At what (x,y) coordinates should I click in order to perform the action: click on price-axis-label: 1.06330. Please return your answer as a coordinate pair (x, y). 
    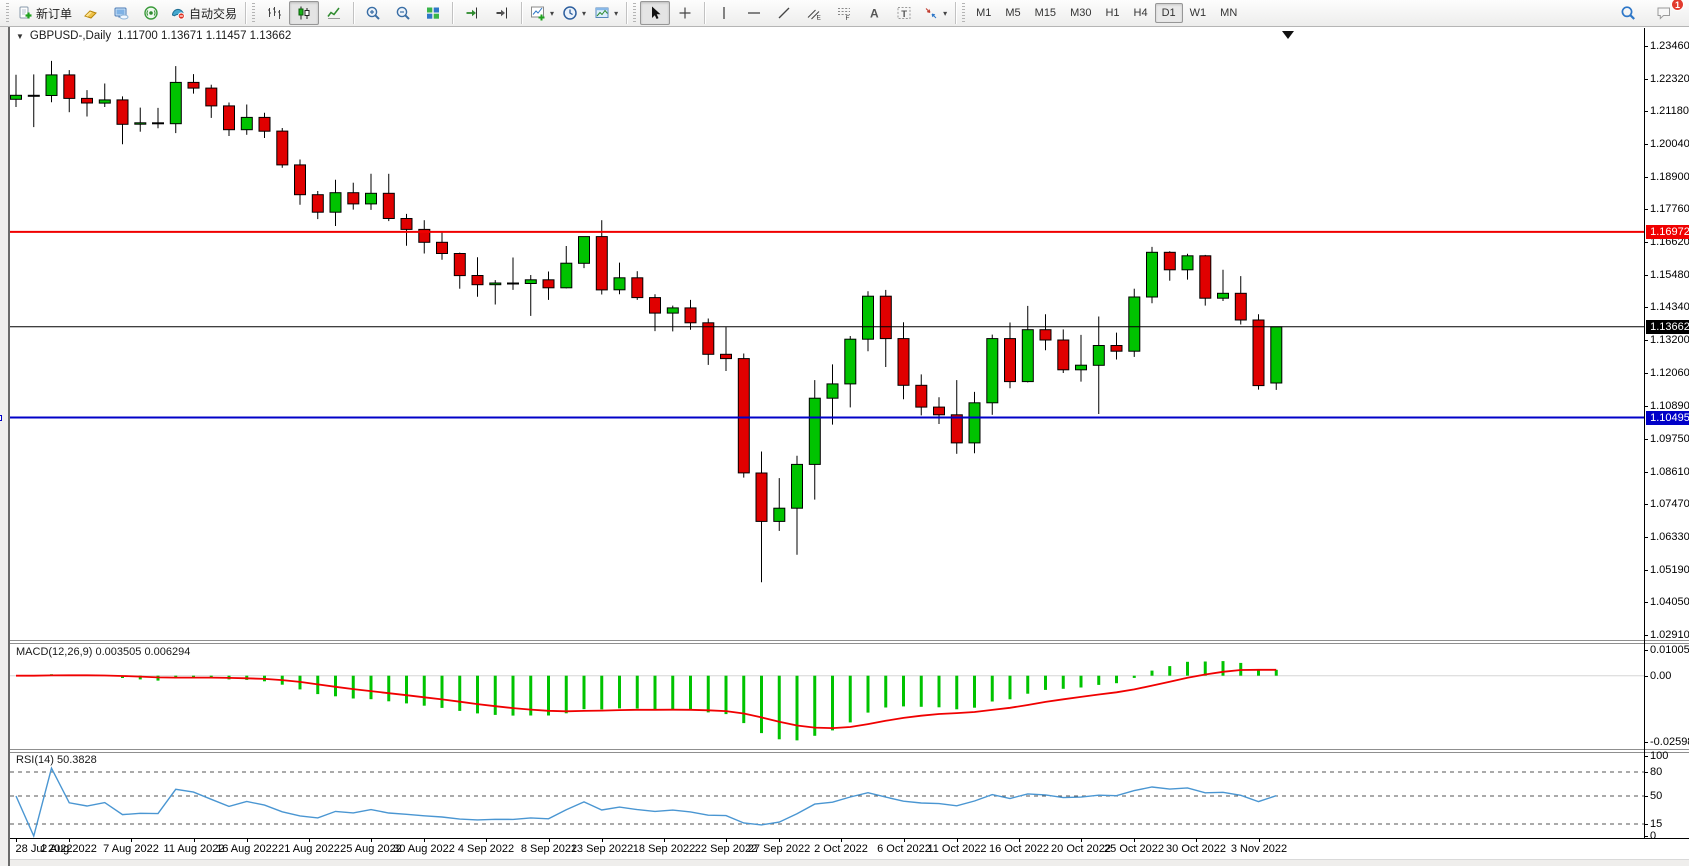
    Looking at the image, I should click on (1669, 537).